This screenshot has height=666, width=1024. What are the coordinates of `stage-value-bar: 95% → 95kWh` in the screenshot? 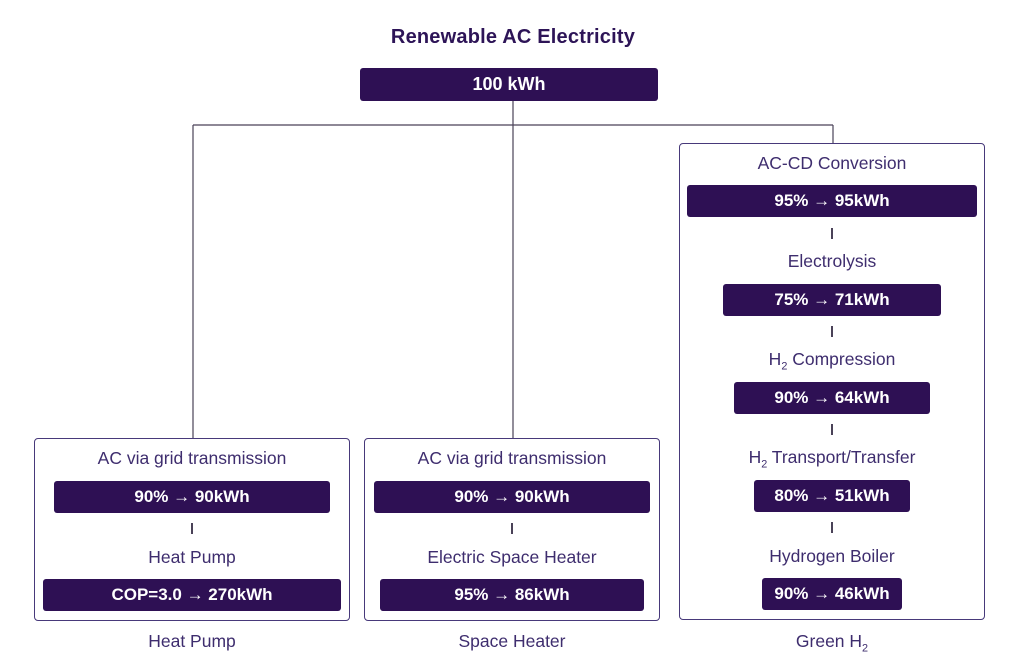 It's located at (832, 201).